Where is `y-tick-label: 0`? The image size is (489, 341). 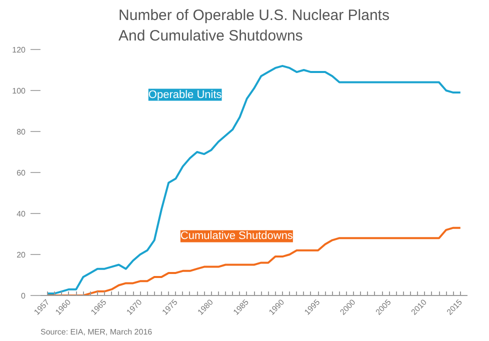
y-tick-label: 0 is located at coordinates (23, 296).